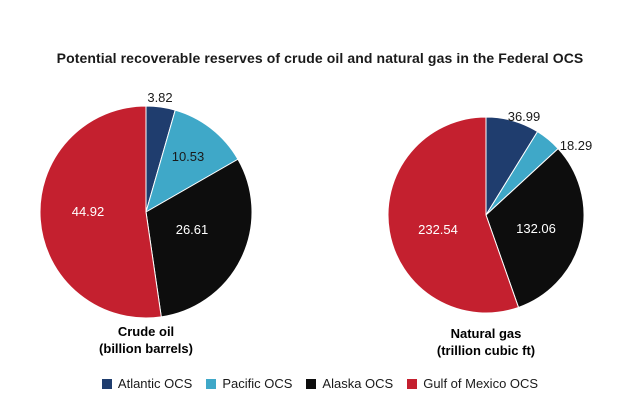  What do you see at coordinates (412, 383) in the screenshot?
I see `legend-swatch-gulf` at bounding box center [412, 383].